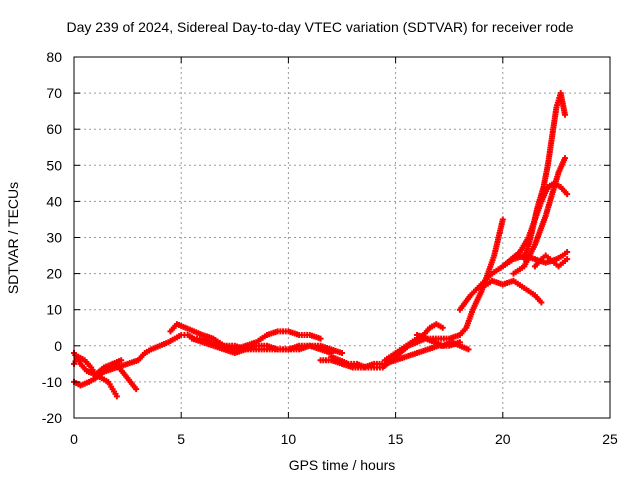 The height and width of the screenshot is (480, 640). I want to click on y-tick-label: -10, so click(52, 382).